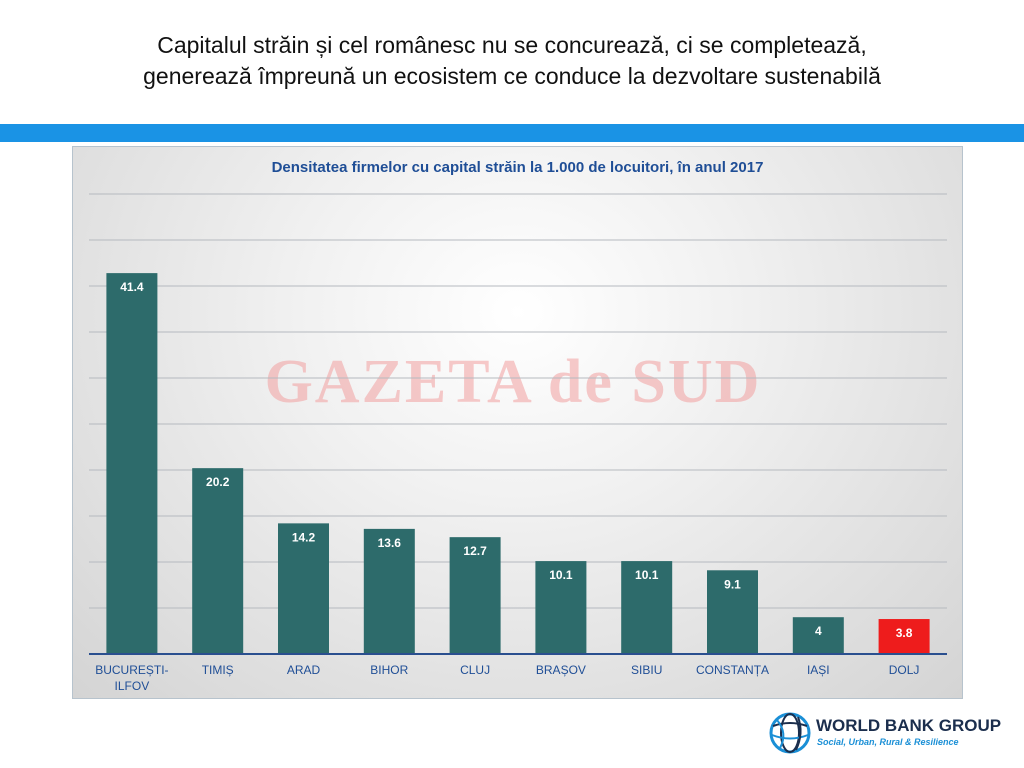 This screenshot has width=1024, height=768. I want to click on data-label: 41.4, so click(132, 287).